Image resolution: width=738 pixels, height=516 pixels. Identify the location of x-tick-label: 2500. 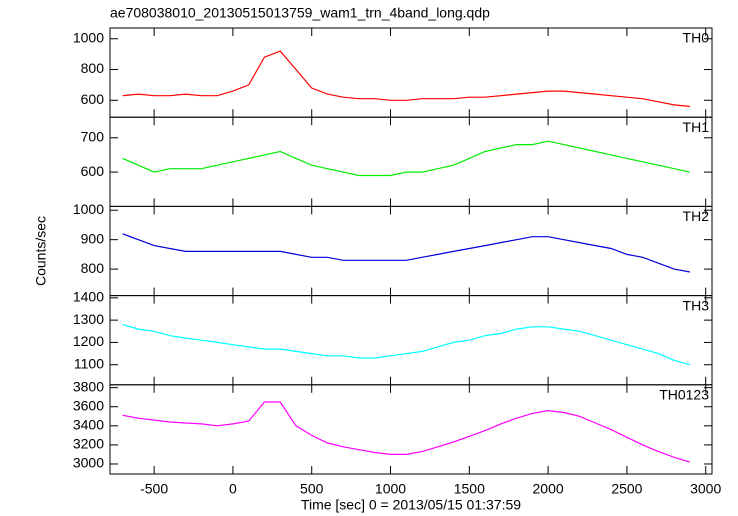
(626, 489).